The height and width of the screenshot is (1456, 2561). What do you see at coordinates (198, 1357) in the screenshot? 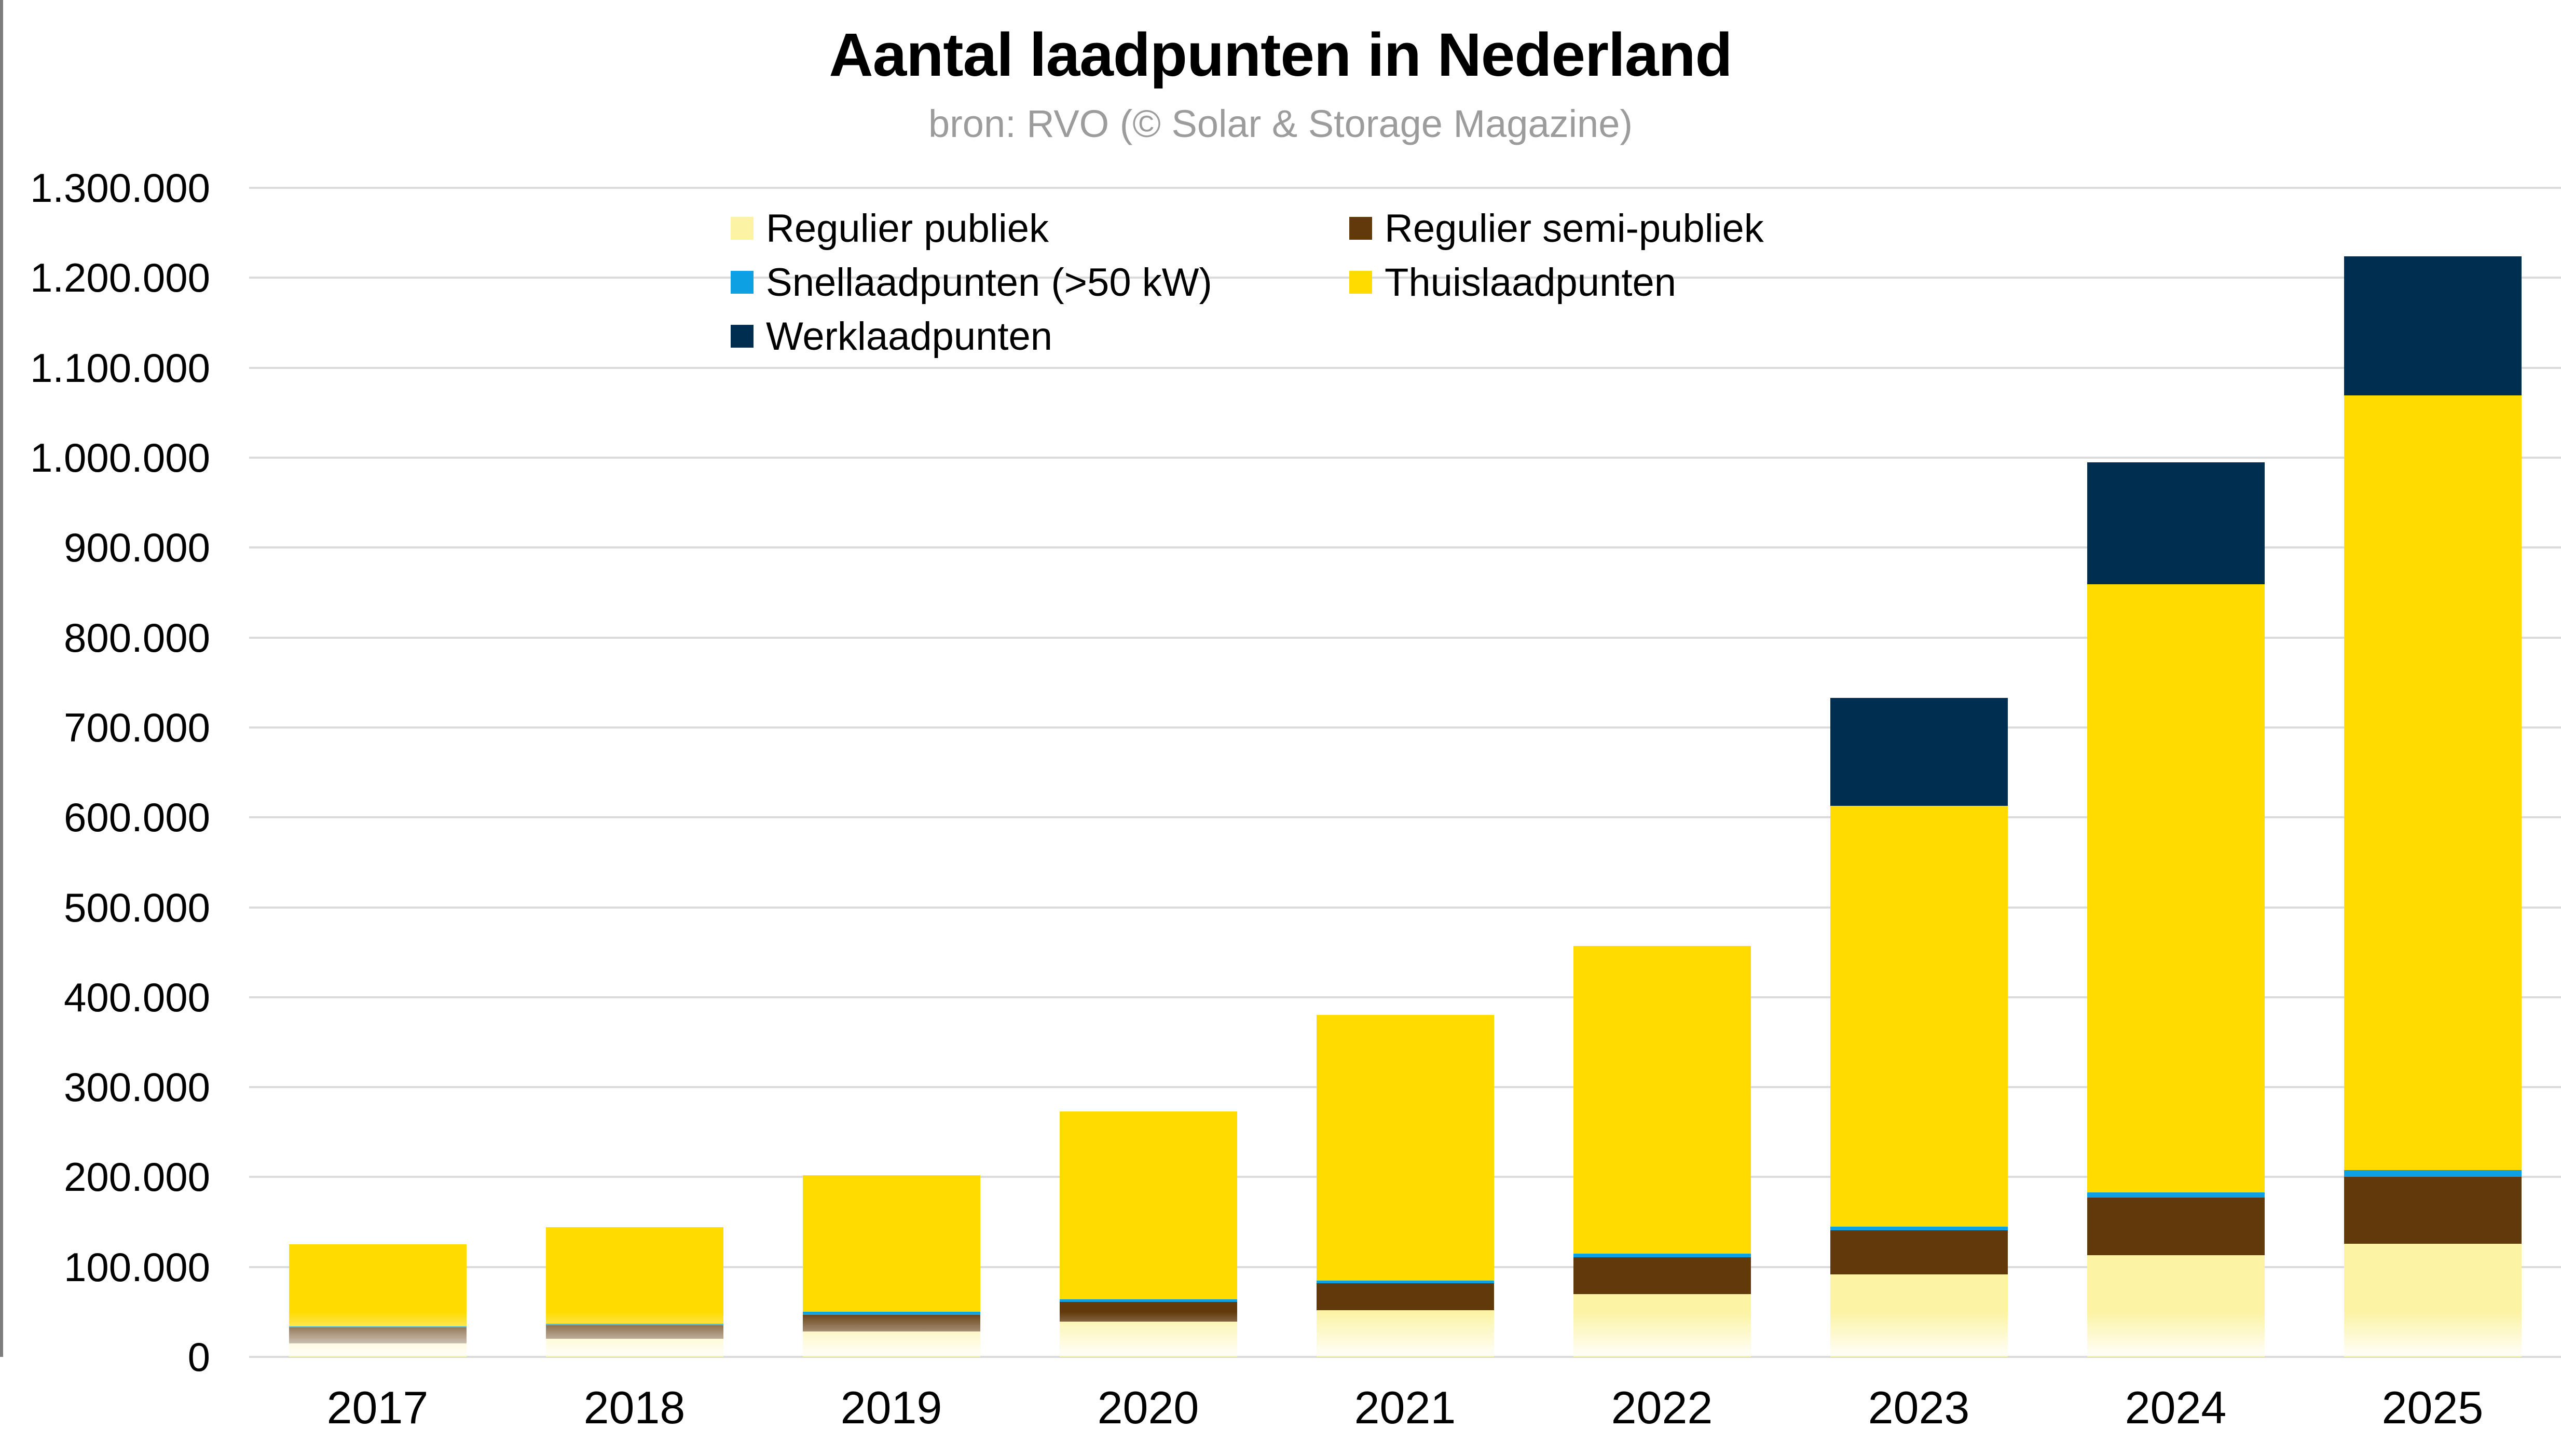
I see `y-axis-tick-label: 0` at bounding box center [198, 1357].